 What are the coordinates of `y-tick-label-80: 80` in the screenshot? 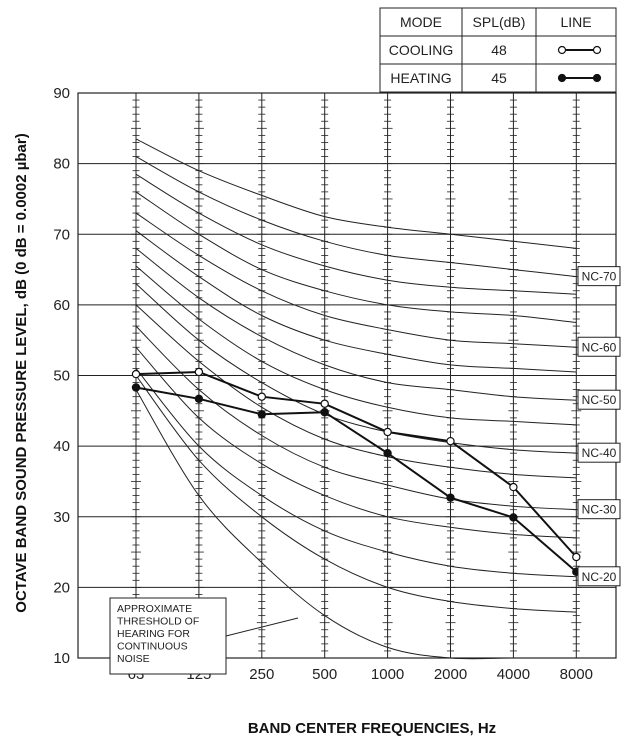 It's located at (61, 164).